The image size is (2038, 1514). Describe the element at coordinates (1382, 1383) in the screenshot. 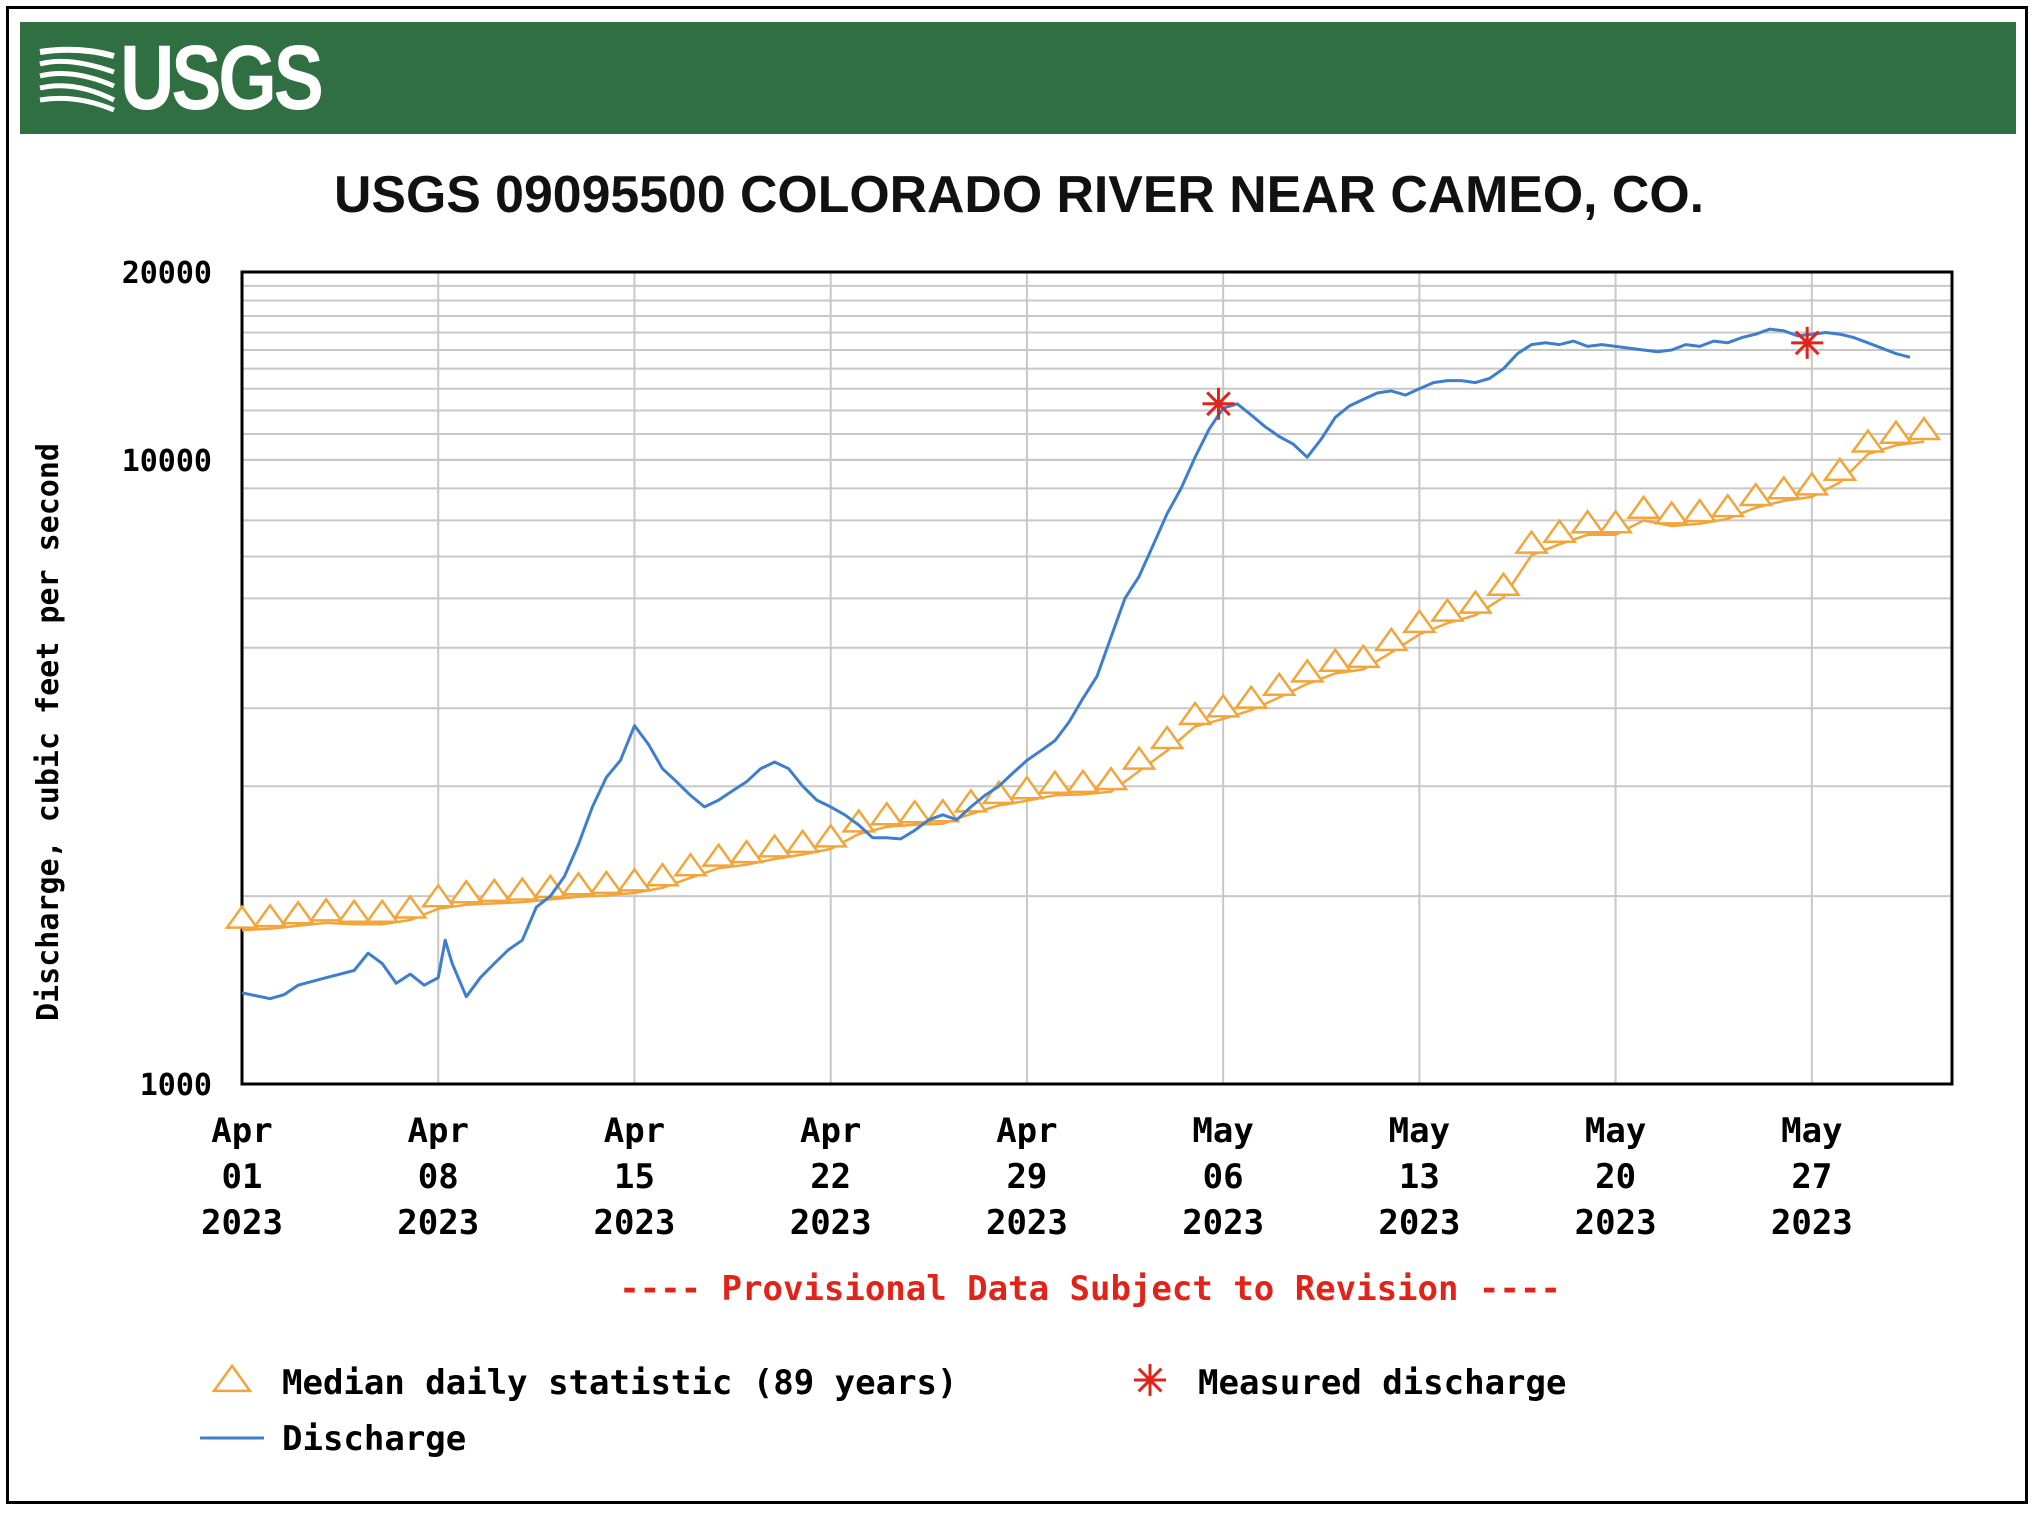

I see `legend-label: Measured discharge` at that location.